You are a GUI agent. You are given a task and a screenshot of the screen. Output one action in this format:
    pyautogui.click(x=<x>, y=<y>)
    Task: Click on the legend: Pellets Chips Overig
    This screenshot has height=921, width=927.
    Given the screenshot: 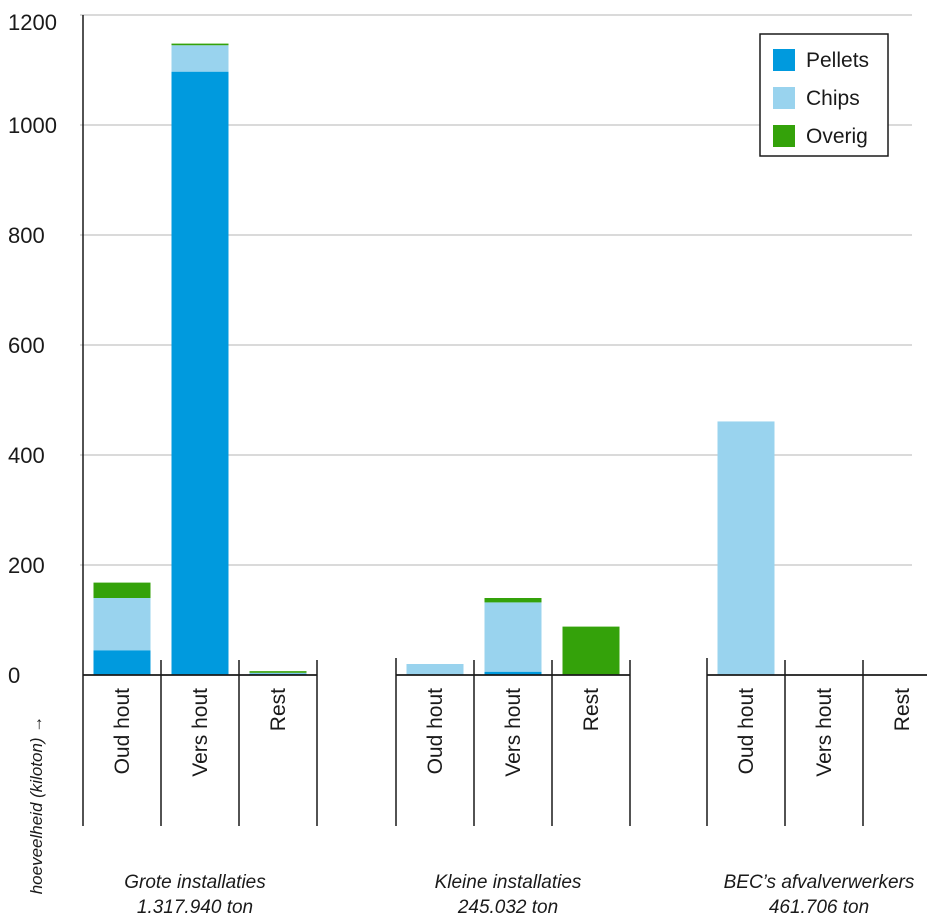 What is the action you would take?
    pyautogui.click(x=824, y=95)
    